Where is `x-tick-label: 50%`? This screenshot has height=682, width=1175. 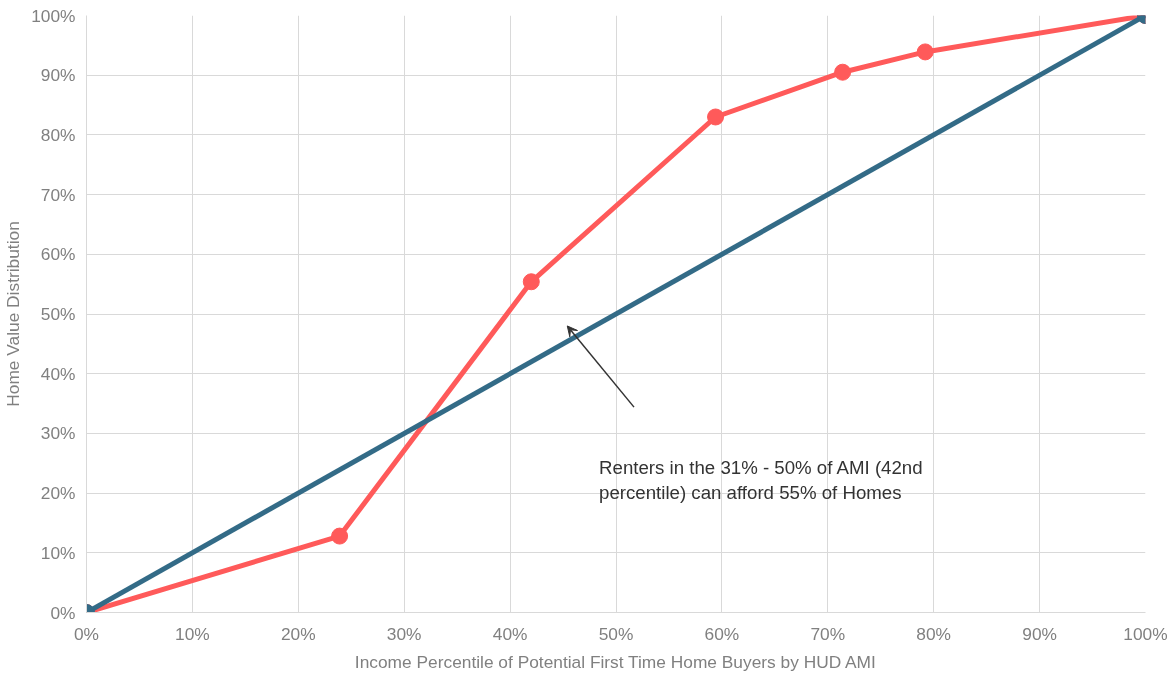 x-tick-label: 50% is located at coordinates (616, 633).